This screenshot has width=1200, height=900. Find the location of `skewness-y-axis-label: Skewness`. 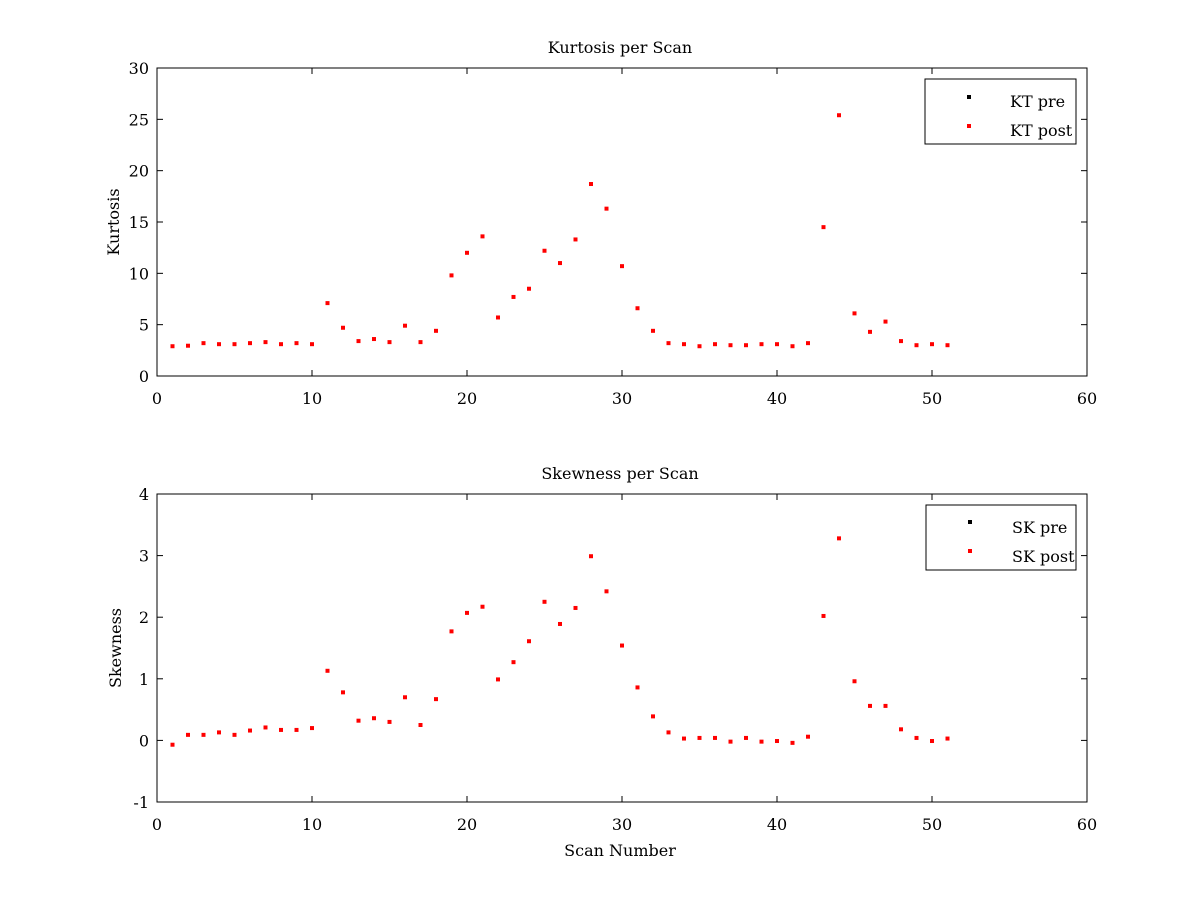

skewness-y-axis-label: Skewness is located at coordinates (115, 648).